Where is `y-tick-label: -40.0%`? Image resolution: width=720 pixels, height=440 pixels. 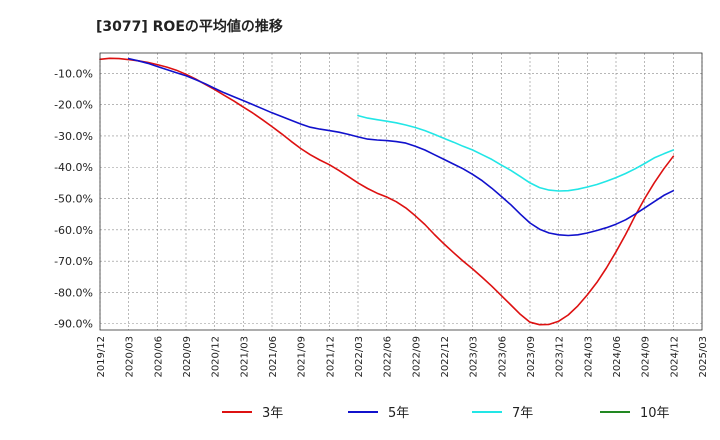
y-tick-label: -40.0% is located at coordinates (73, 167).